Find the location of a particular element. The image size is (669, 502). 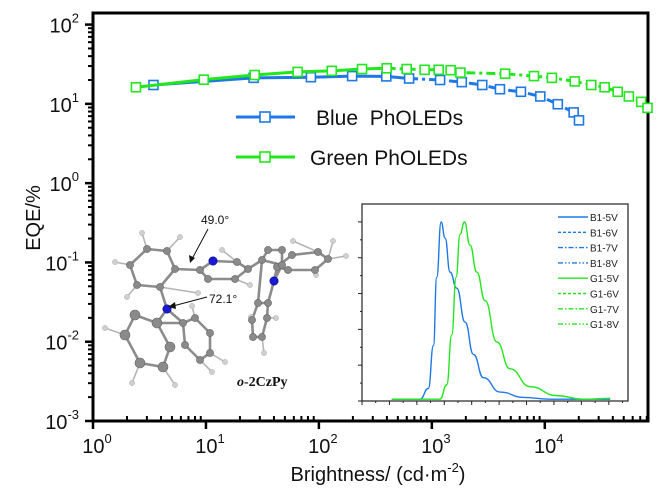

y-tick-exp: -3 is located at coordinates (73, 414).